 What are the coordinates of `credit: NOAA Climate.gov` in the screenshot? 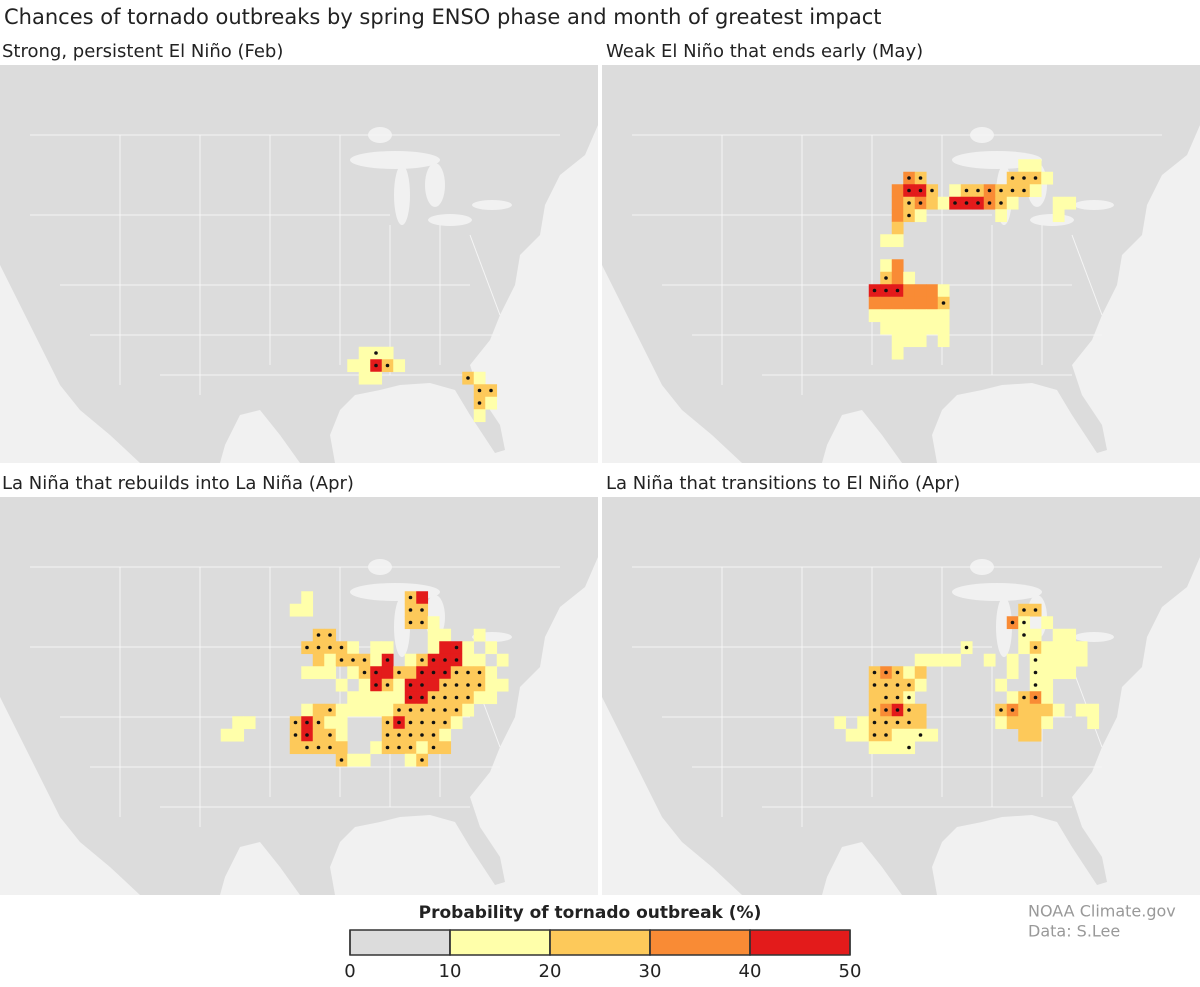 It's located at (1102, 911).